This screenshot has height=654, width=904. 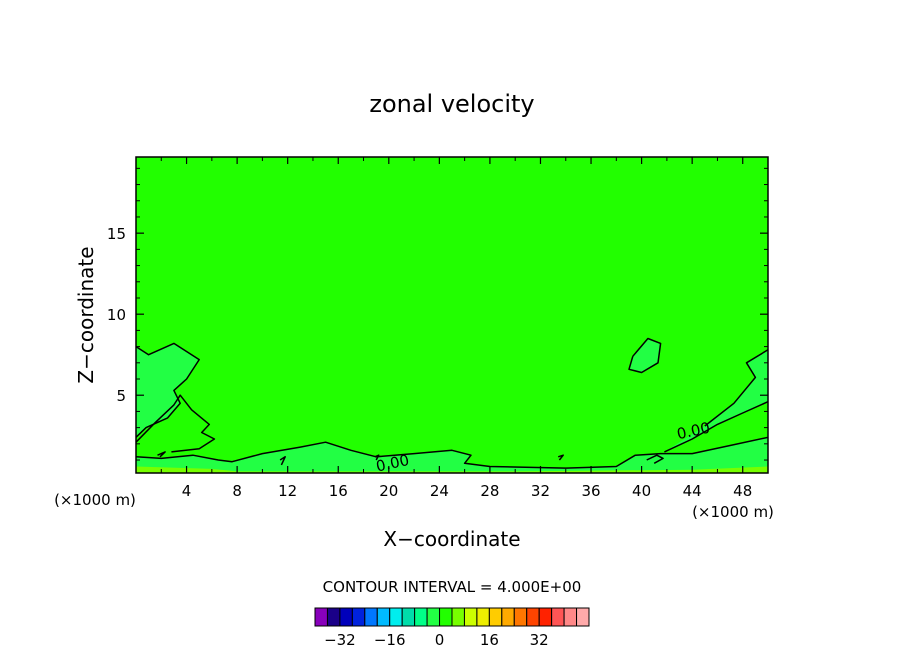 What do you see at coordinates (116, 234) in the screenshot?
I see `y-tick-label: 15` at bounding box center [116, 234].